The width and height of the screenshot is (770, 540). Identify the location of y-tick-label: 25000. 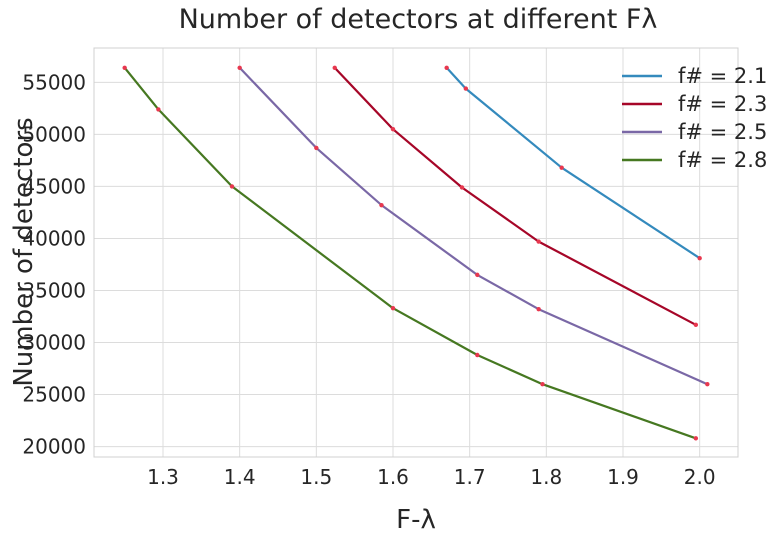
(54, 395).